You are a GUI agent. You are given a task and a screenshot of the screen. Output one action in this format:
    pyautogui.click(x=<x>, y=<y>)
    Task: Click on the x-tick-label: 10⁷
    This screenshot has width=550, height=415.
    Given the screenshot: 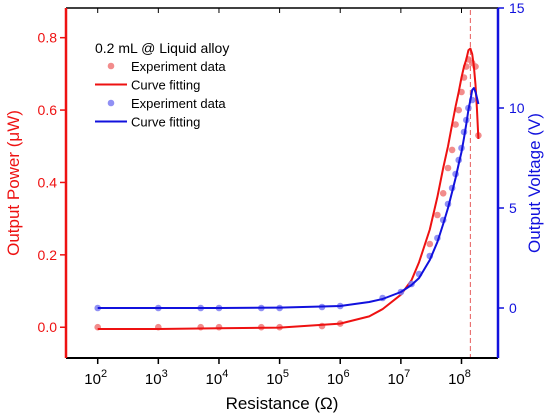 What is the action you would take?
    pyautogui.click(x=398, y=378)
    